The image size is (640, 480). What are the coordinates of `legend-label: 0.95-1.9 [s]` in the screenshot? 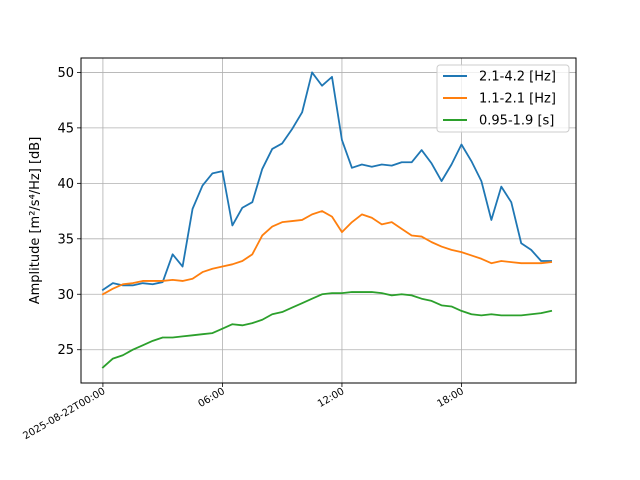 It's located at (516, 121).